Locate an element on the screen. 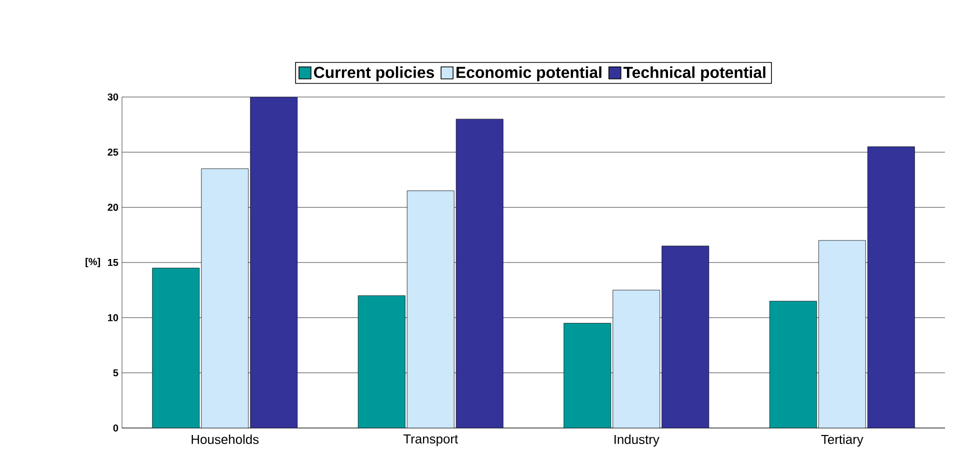  y-tick-label: 15 is located at coordinates (113, 262).